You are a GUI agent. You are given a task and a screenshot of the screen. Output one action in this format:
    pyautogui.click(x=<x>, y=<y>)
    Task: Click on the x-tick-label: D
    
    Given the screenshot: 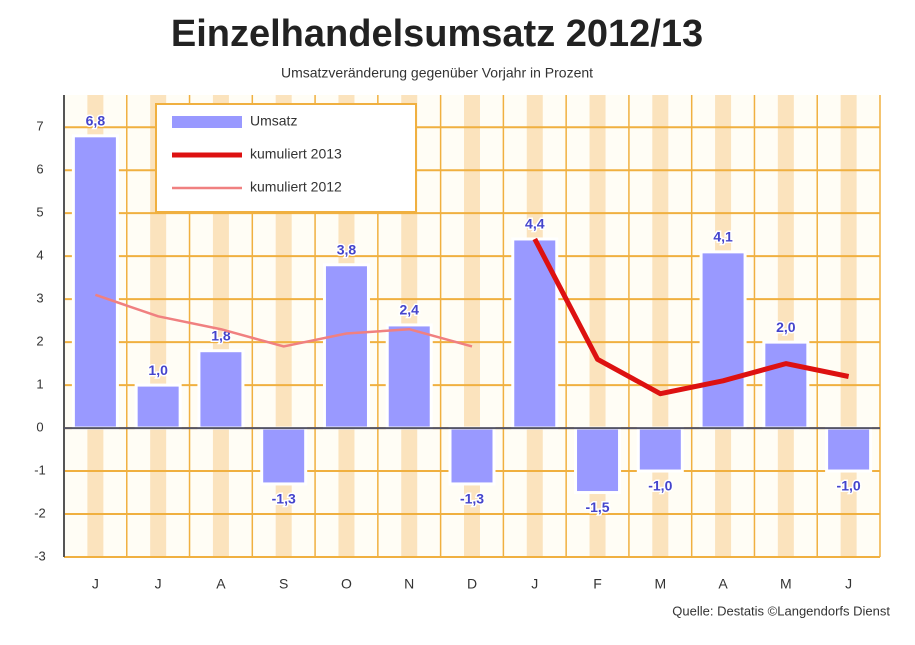 What is the action you would take?
    pyautogui.click(x=472, y=584)
    